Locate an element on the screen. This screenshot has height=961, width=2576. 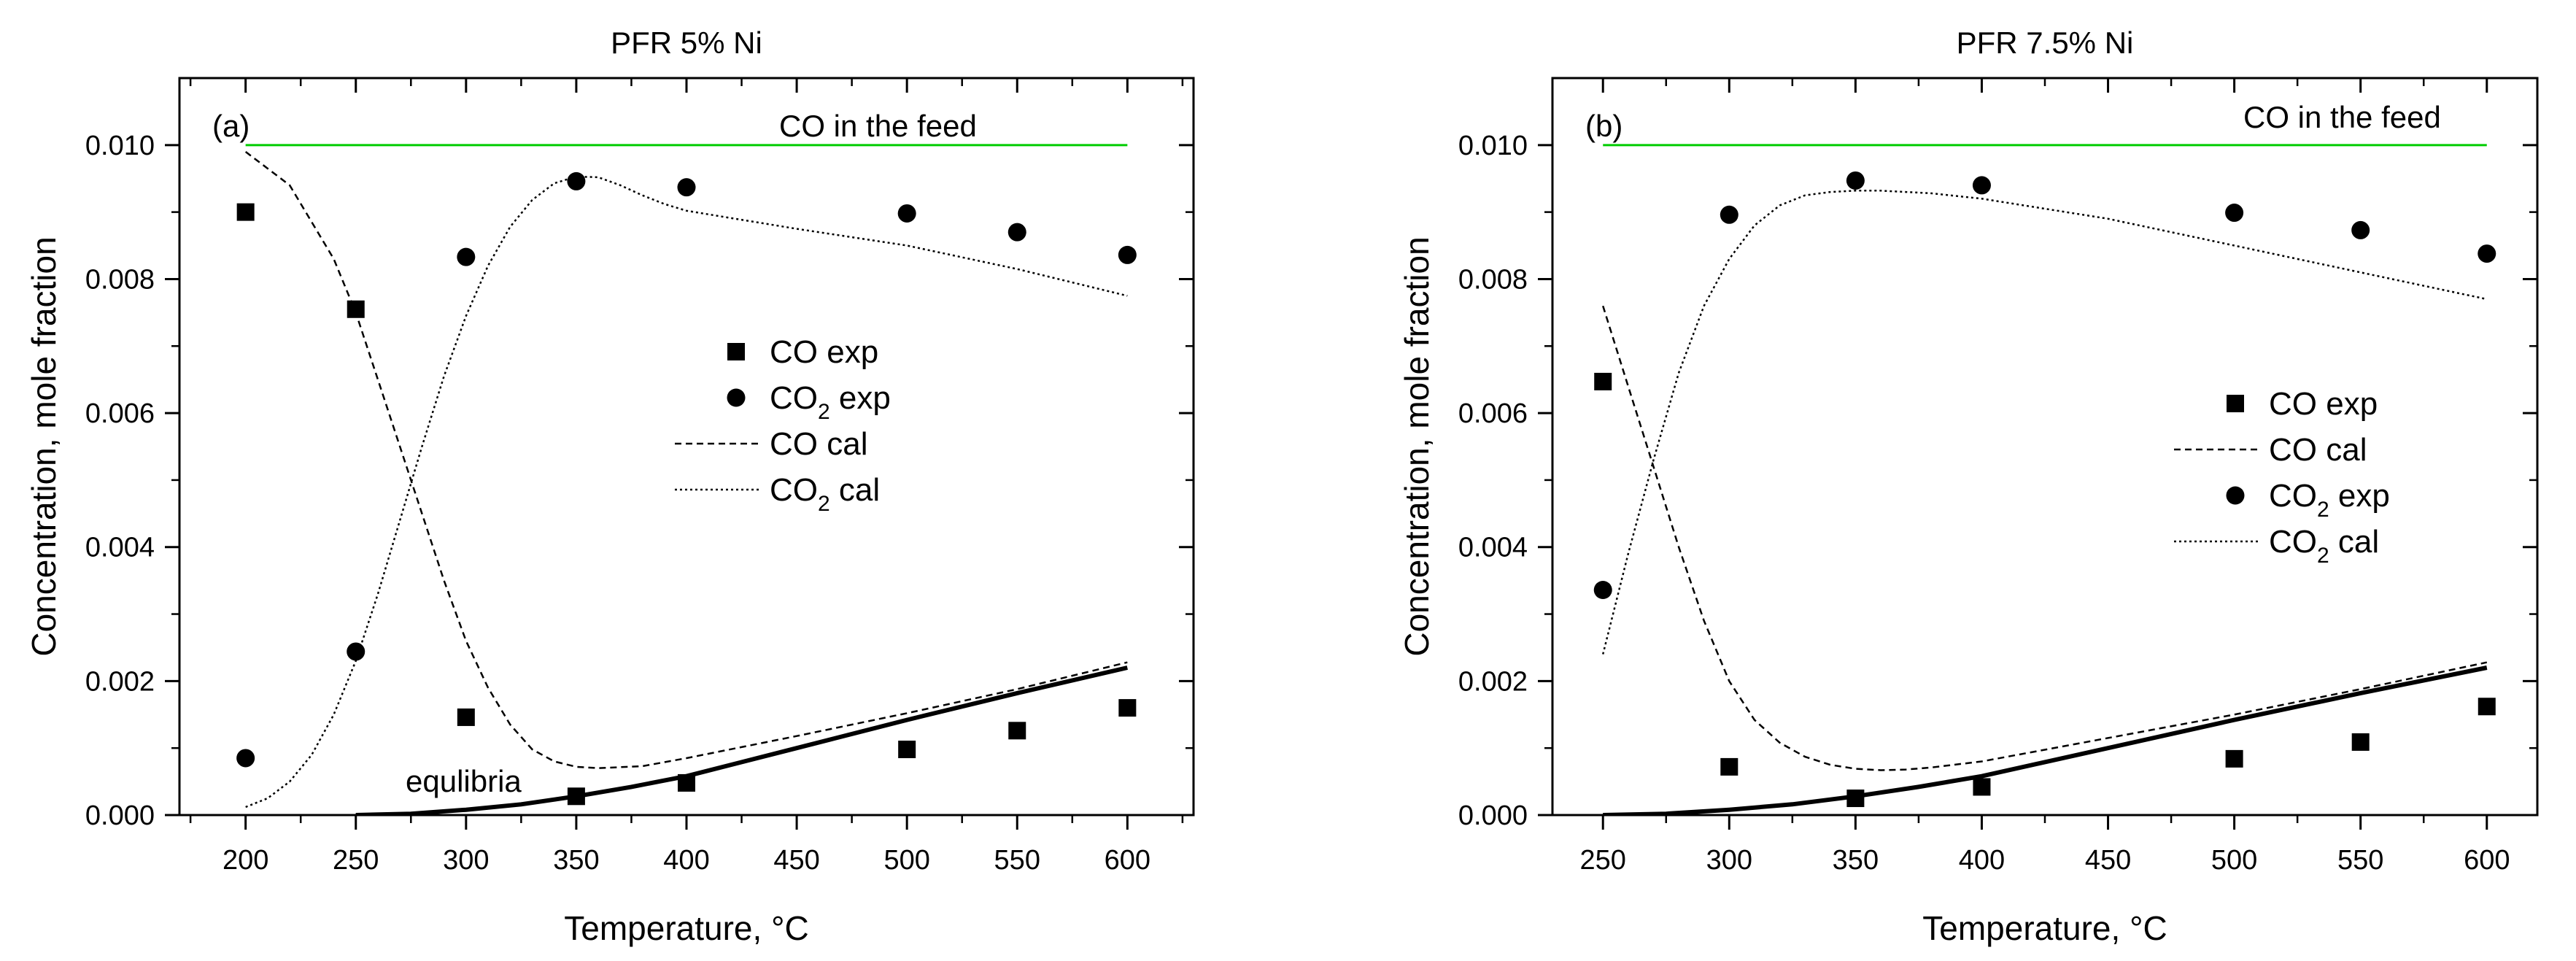
panel-label: (a) is located at coordinates (231, 126).